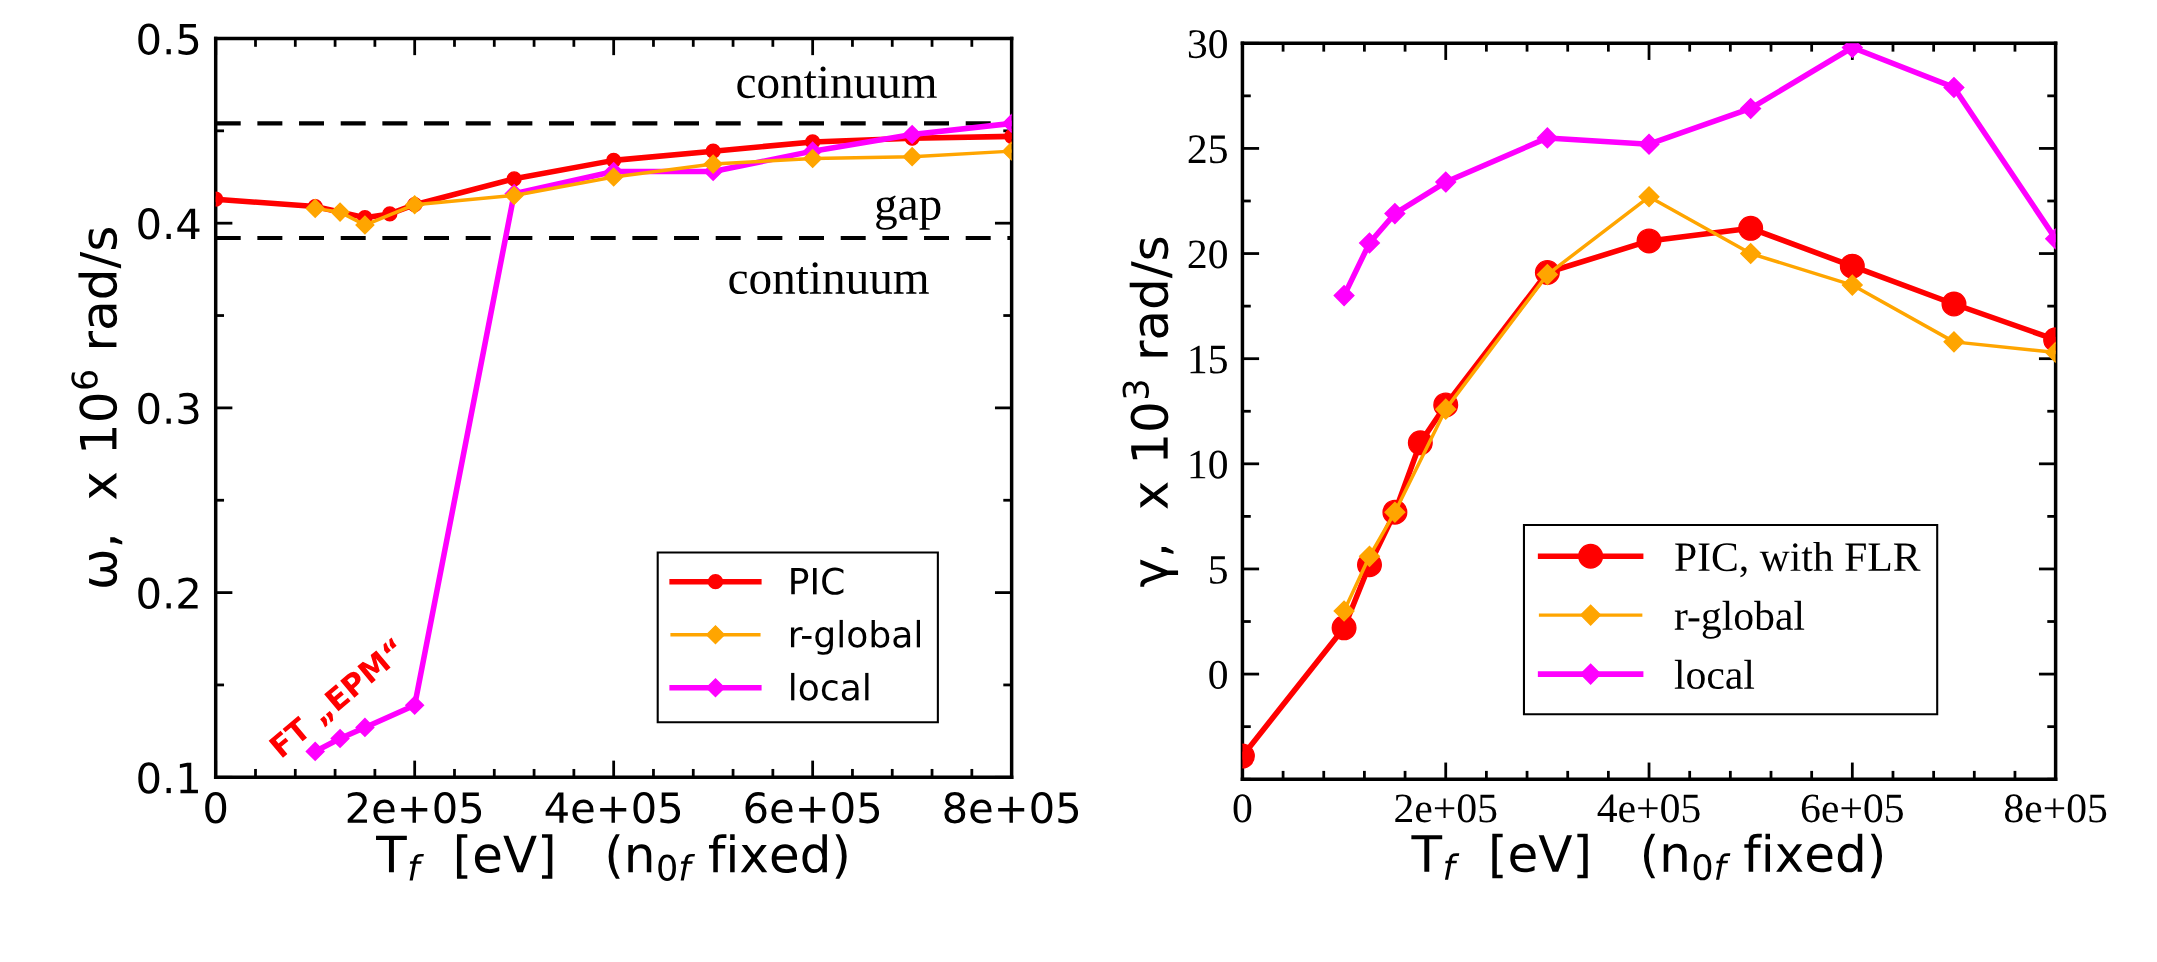 The image size is (2157, 962). What do you see at coordinates (168, 408) in the screenshot?
I see `y-tick-label: 0.3` at bounding box center [168, 408].